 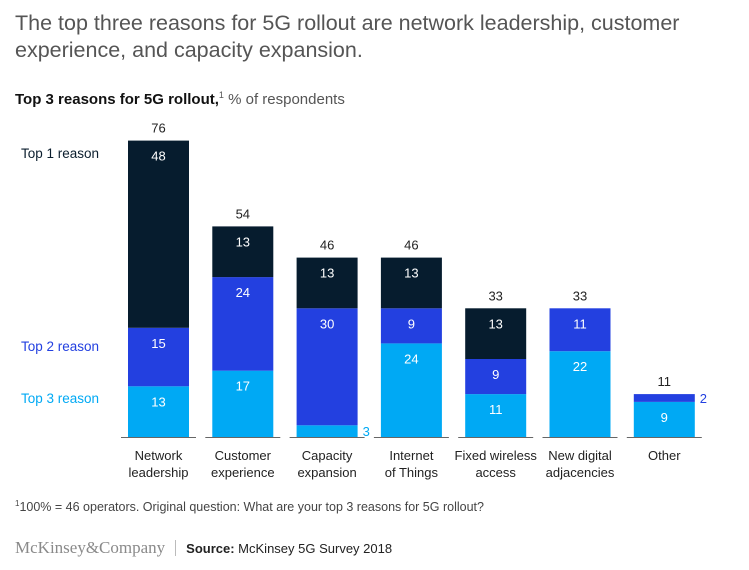 What do you see at coordinates (496, 455) in the screenshot?
I see `category-label: Fixed wireless` at bounding box center [496, 455].